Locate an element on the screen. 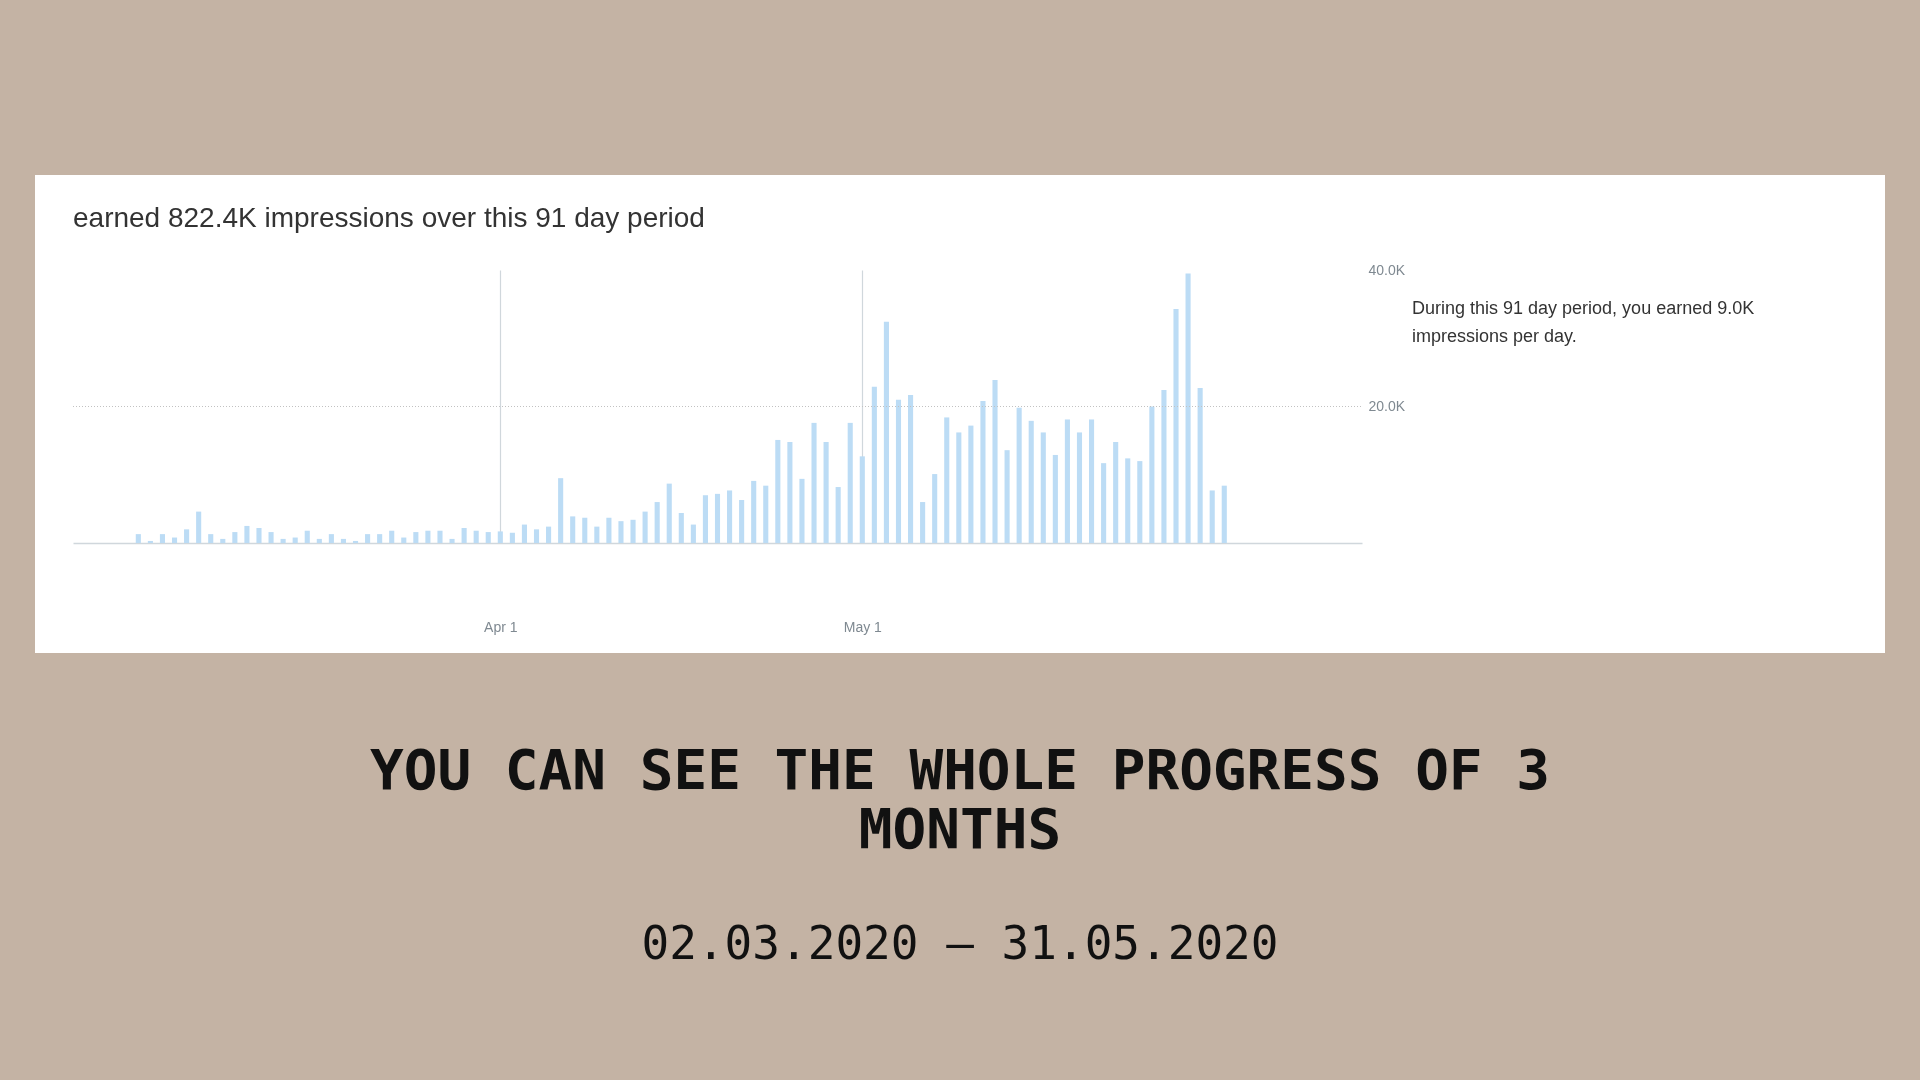 The width and height of the screenshot is (1920, 1080). y-tick-label: 20.0K is located at coordinates (1387, 406).